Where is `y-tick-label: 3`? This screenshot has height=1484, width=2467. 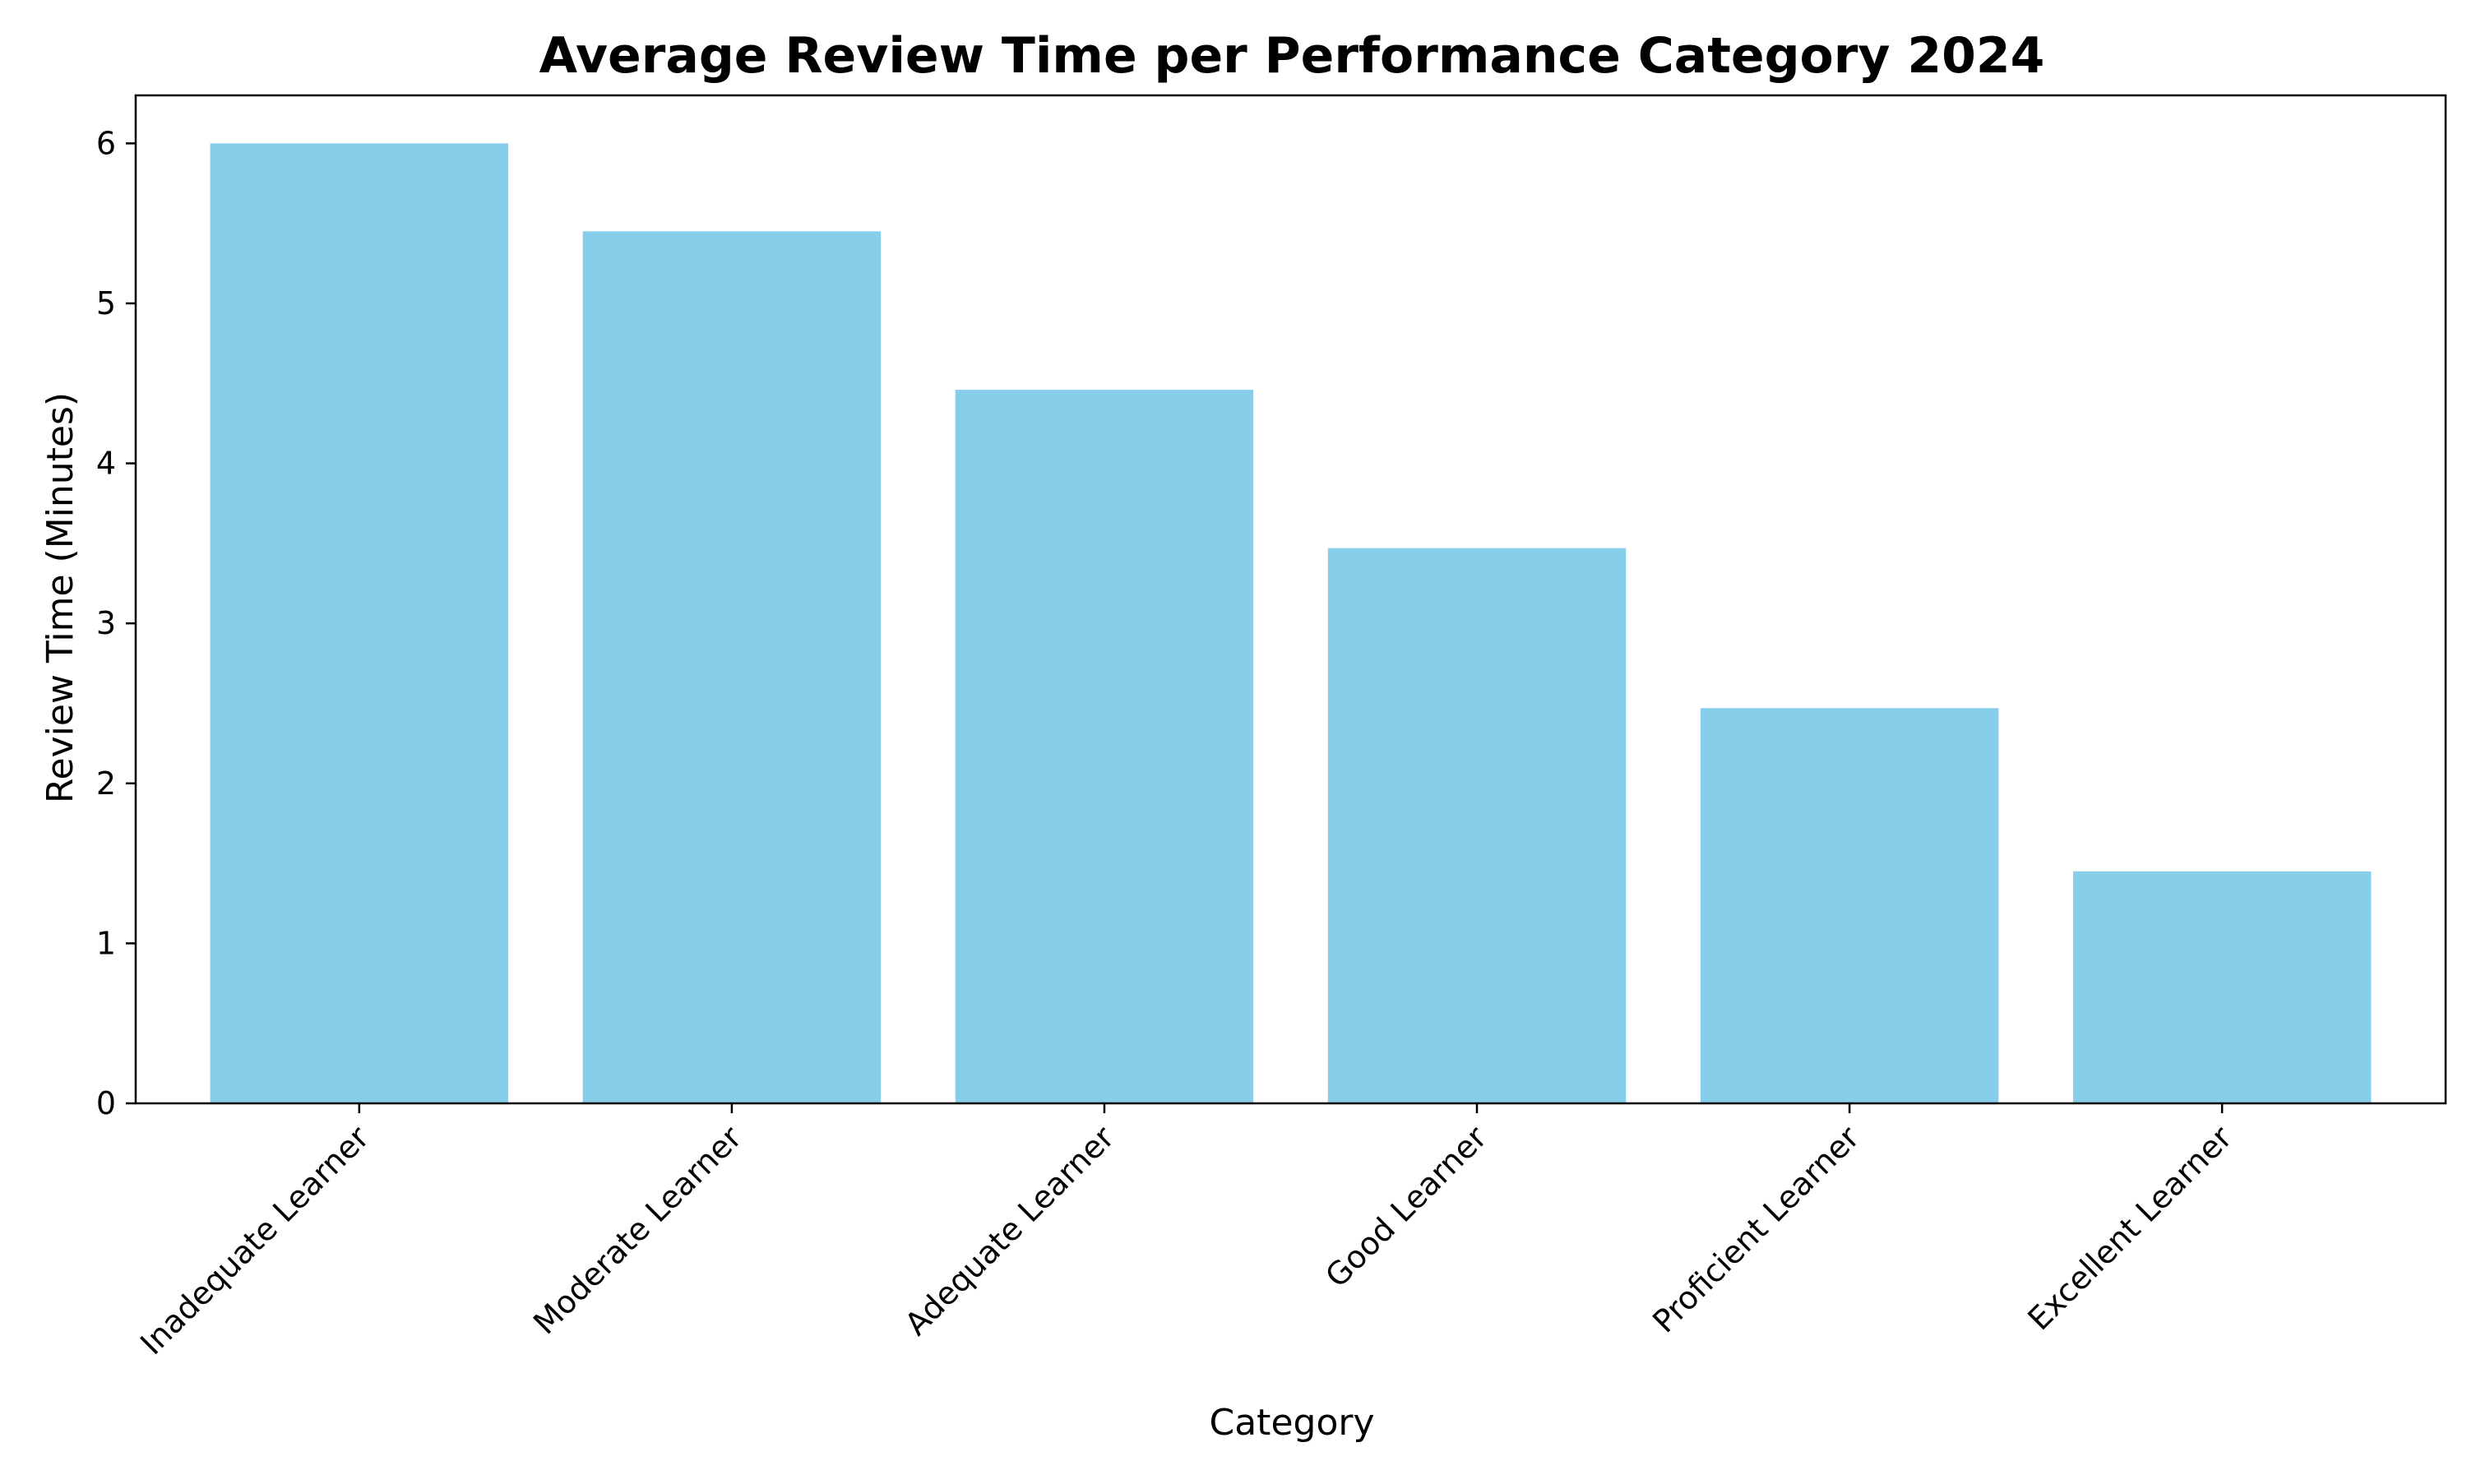 y-tick-label: 3 is located at coordinates (106, 623).